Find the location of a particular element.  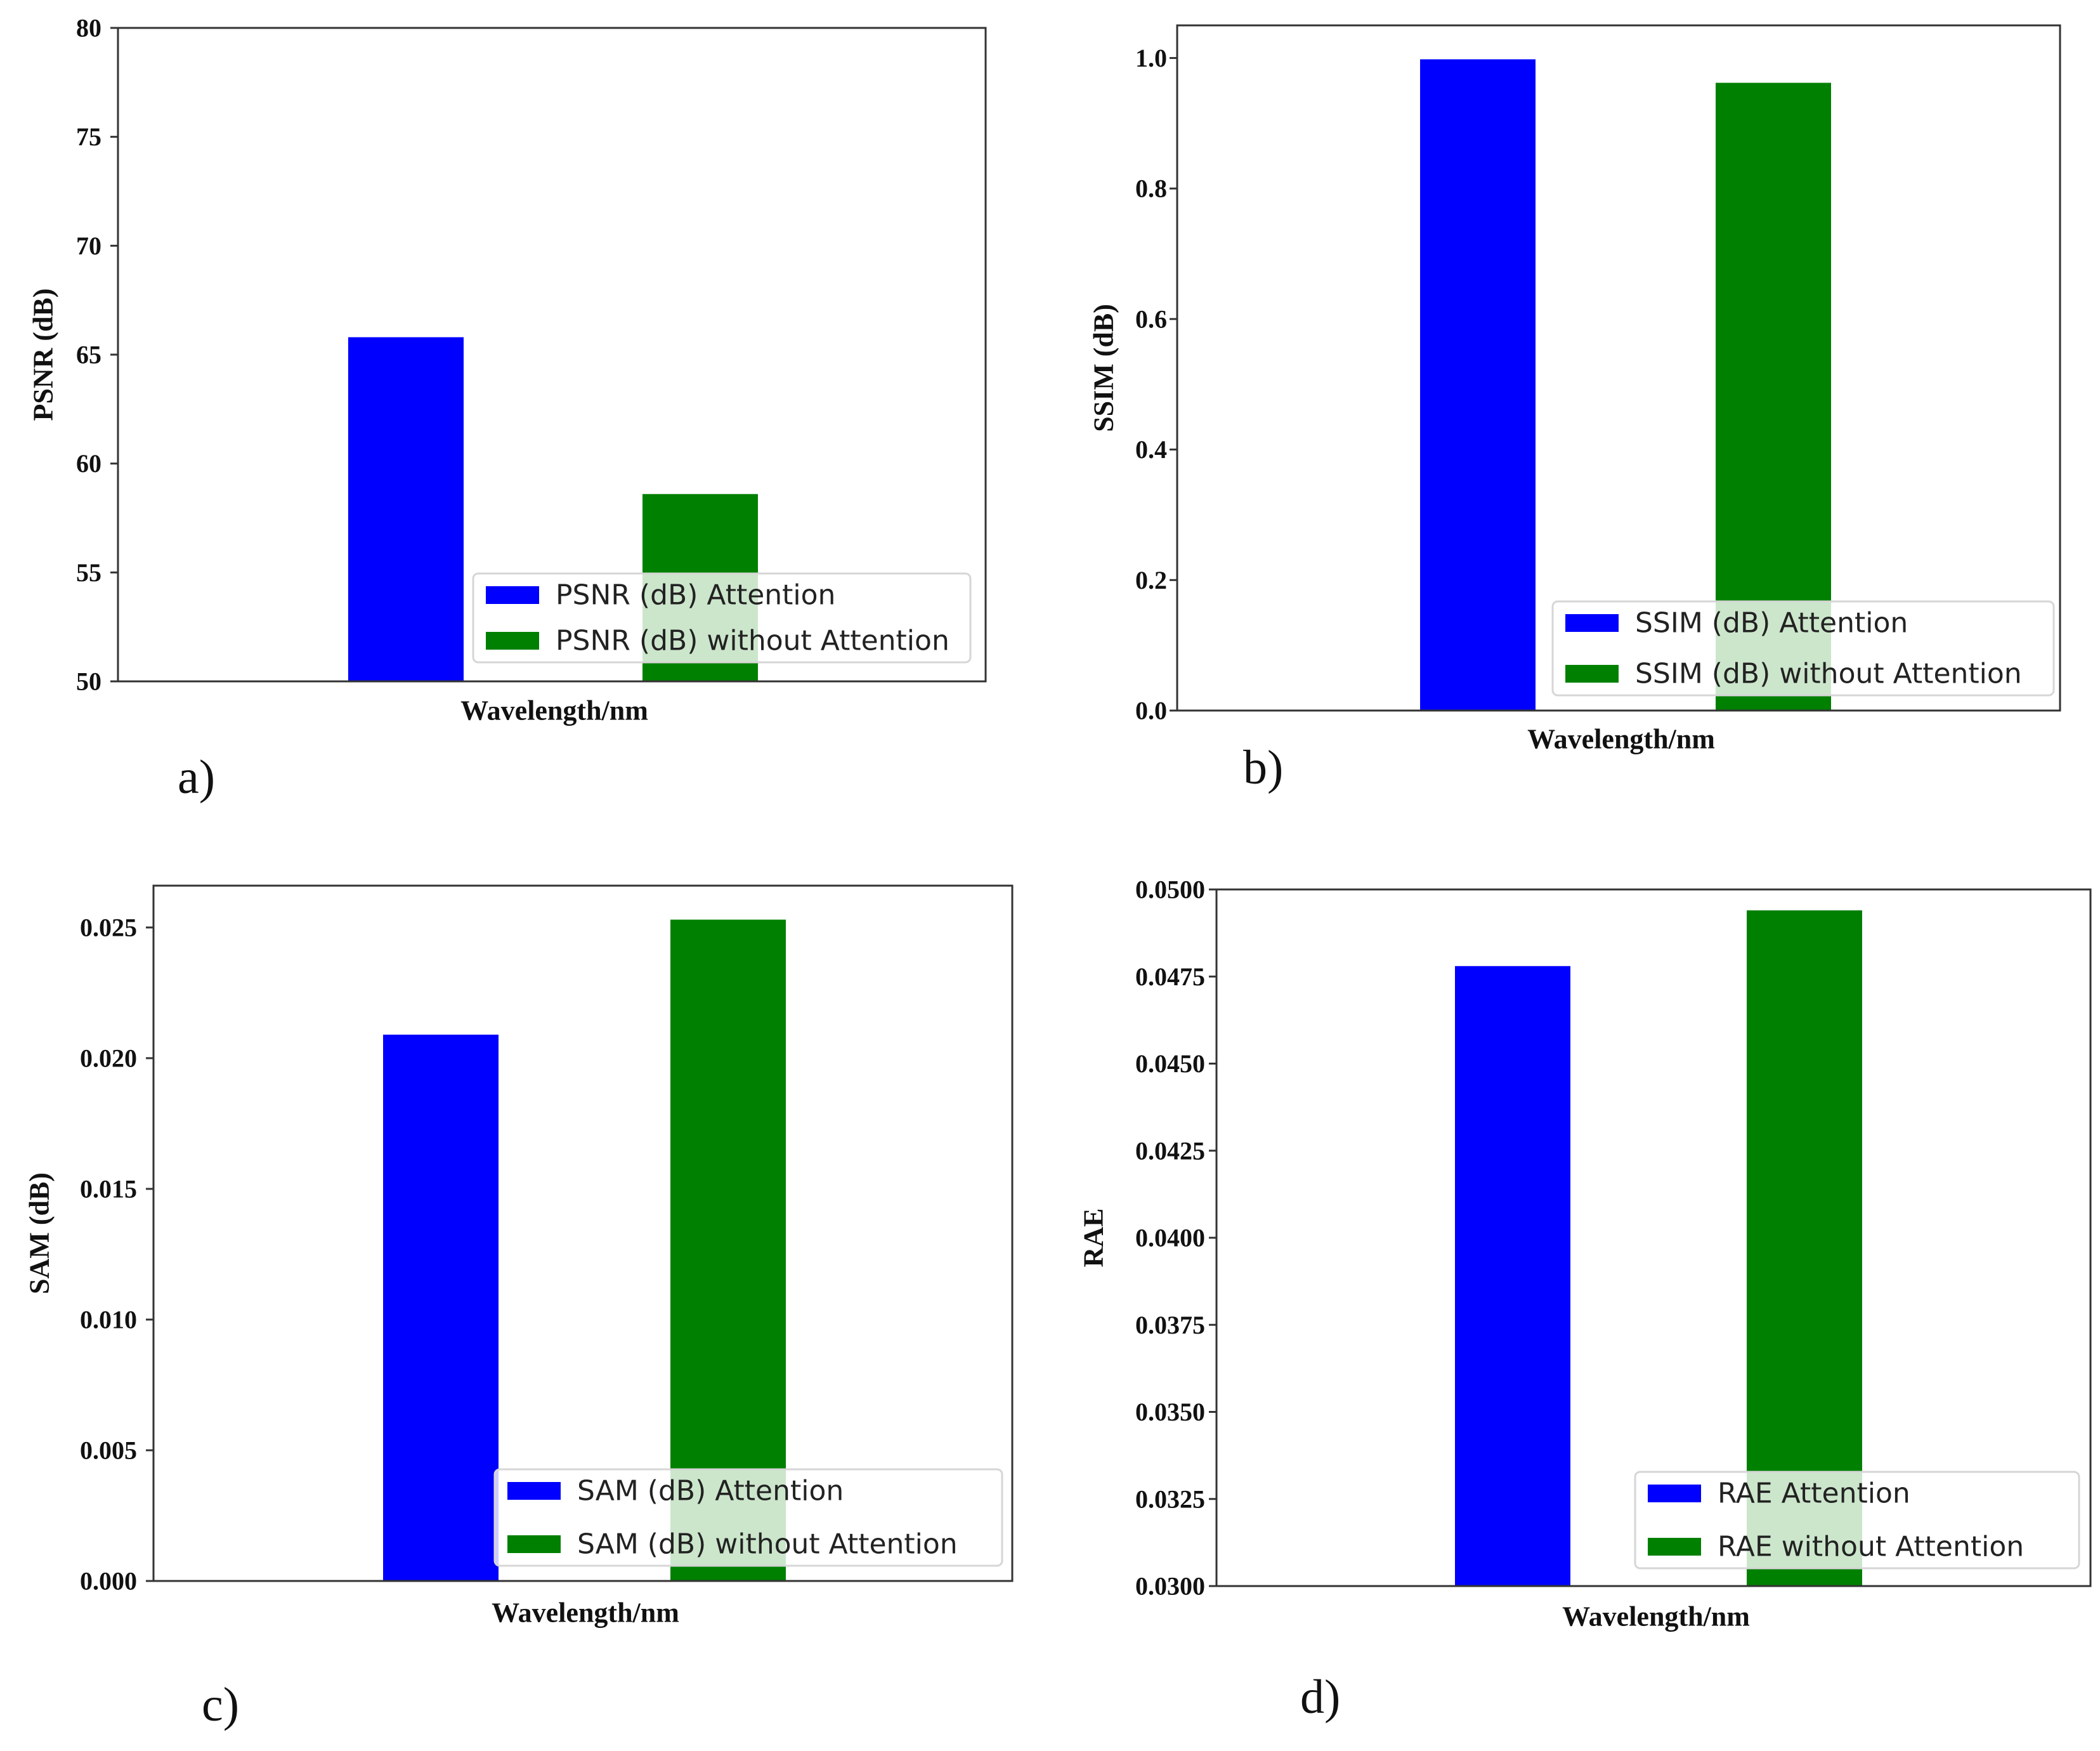

y-tick-label: 75 is located at coordinates (88, 136).